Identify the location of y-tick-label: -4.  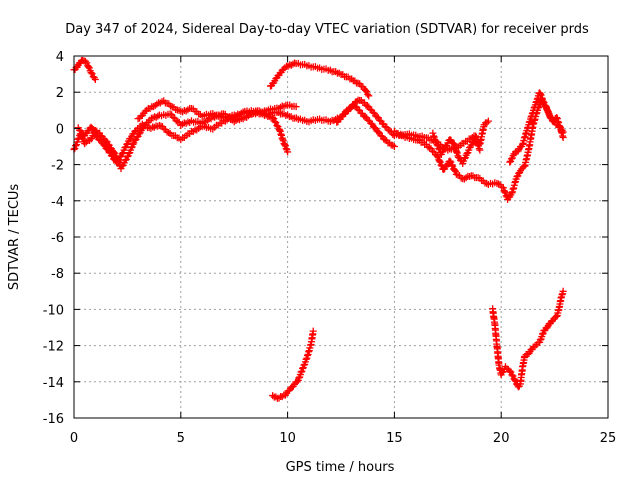
(57, 202).